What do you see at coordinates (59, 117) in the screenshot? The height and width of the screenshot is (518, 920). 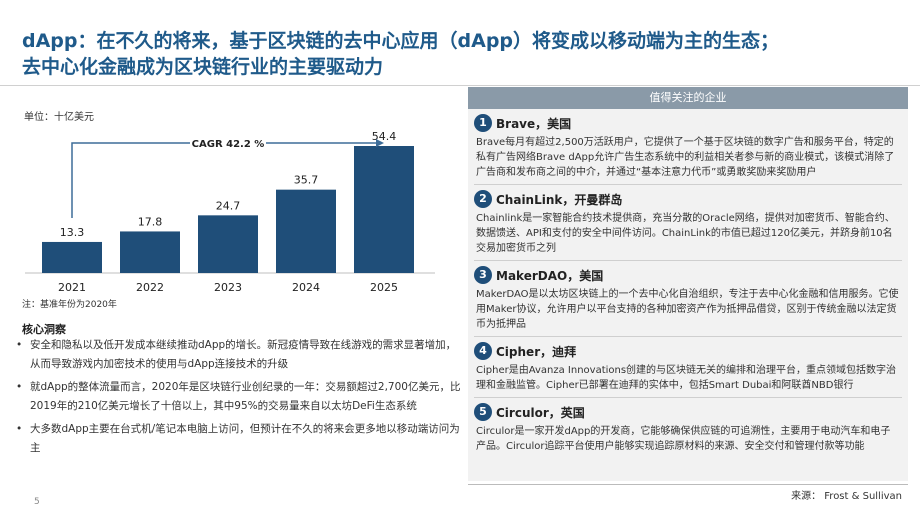 I see `chart-unit: 单位：十亿美元` at bounding box center [59, 117].